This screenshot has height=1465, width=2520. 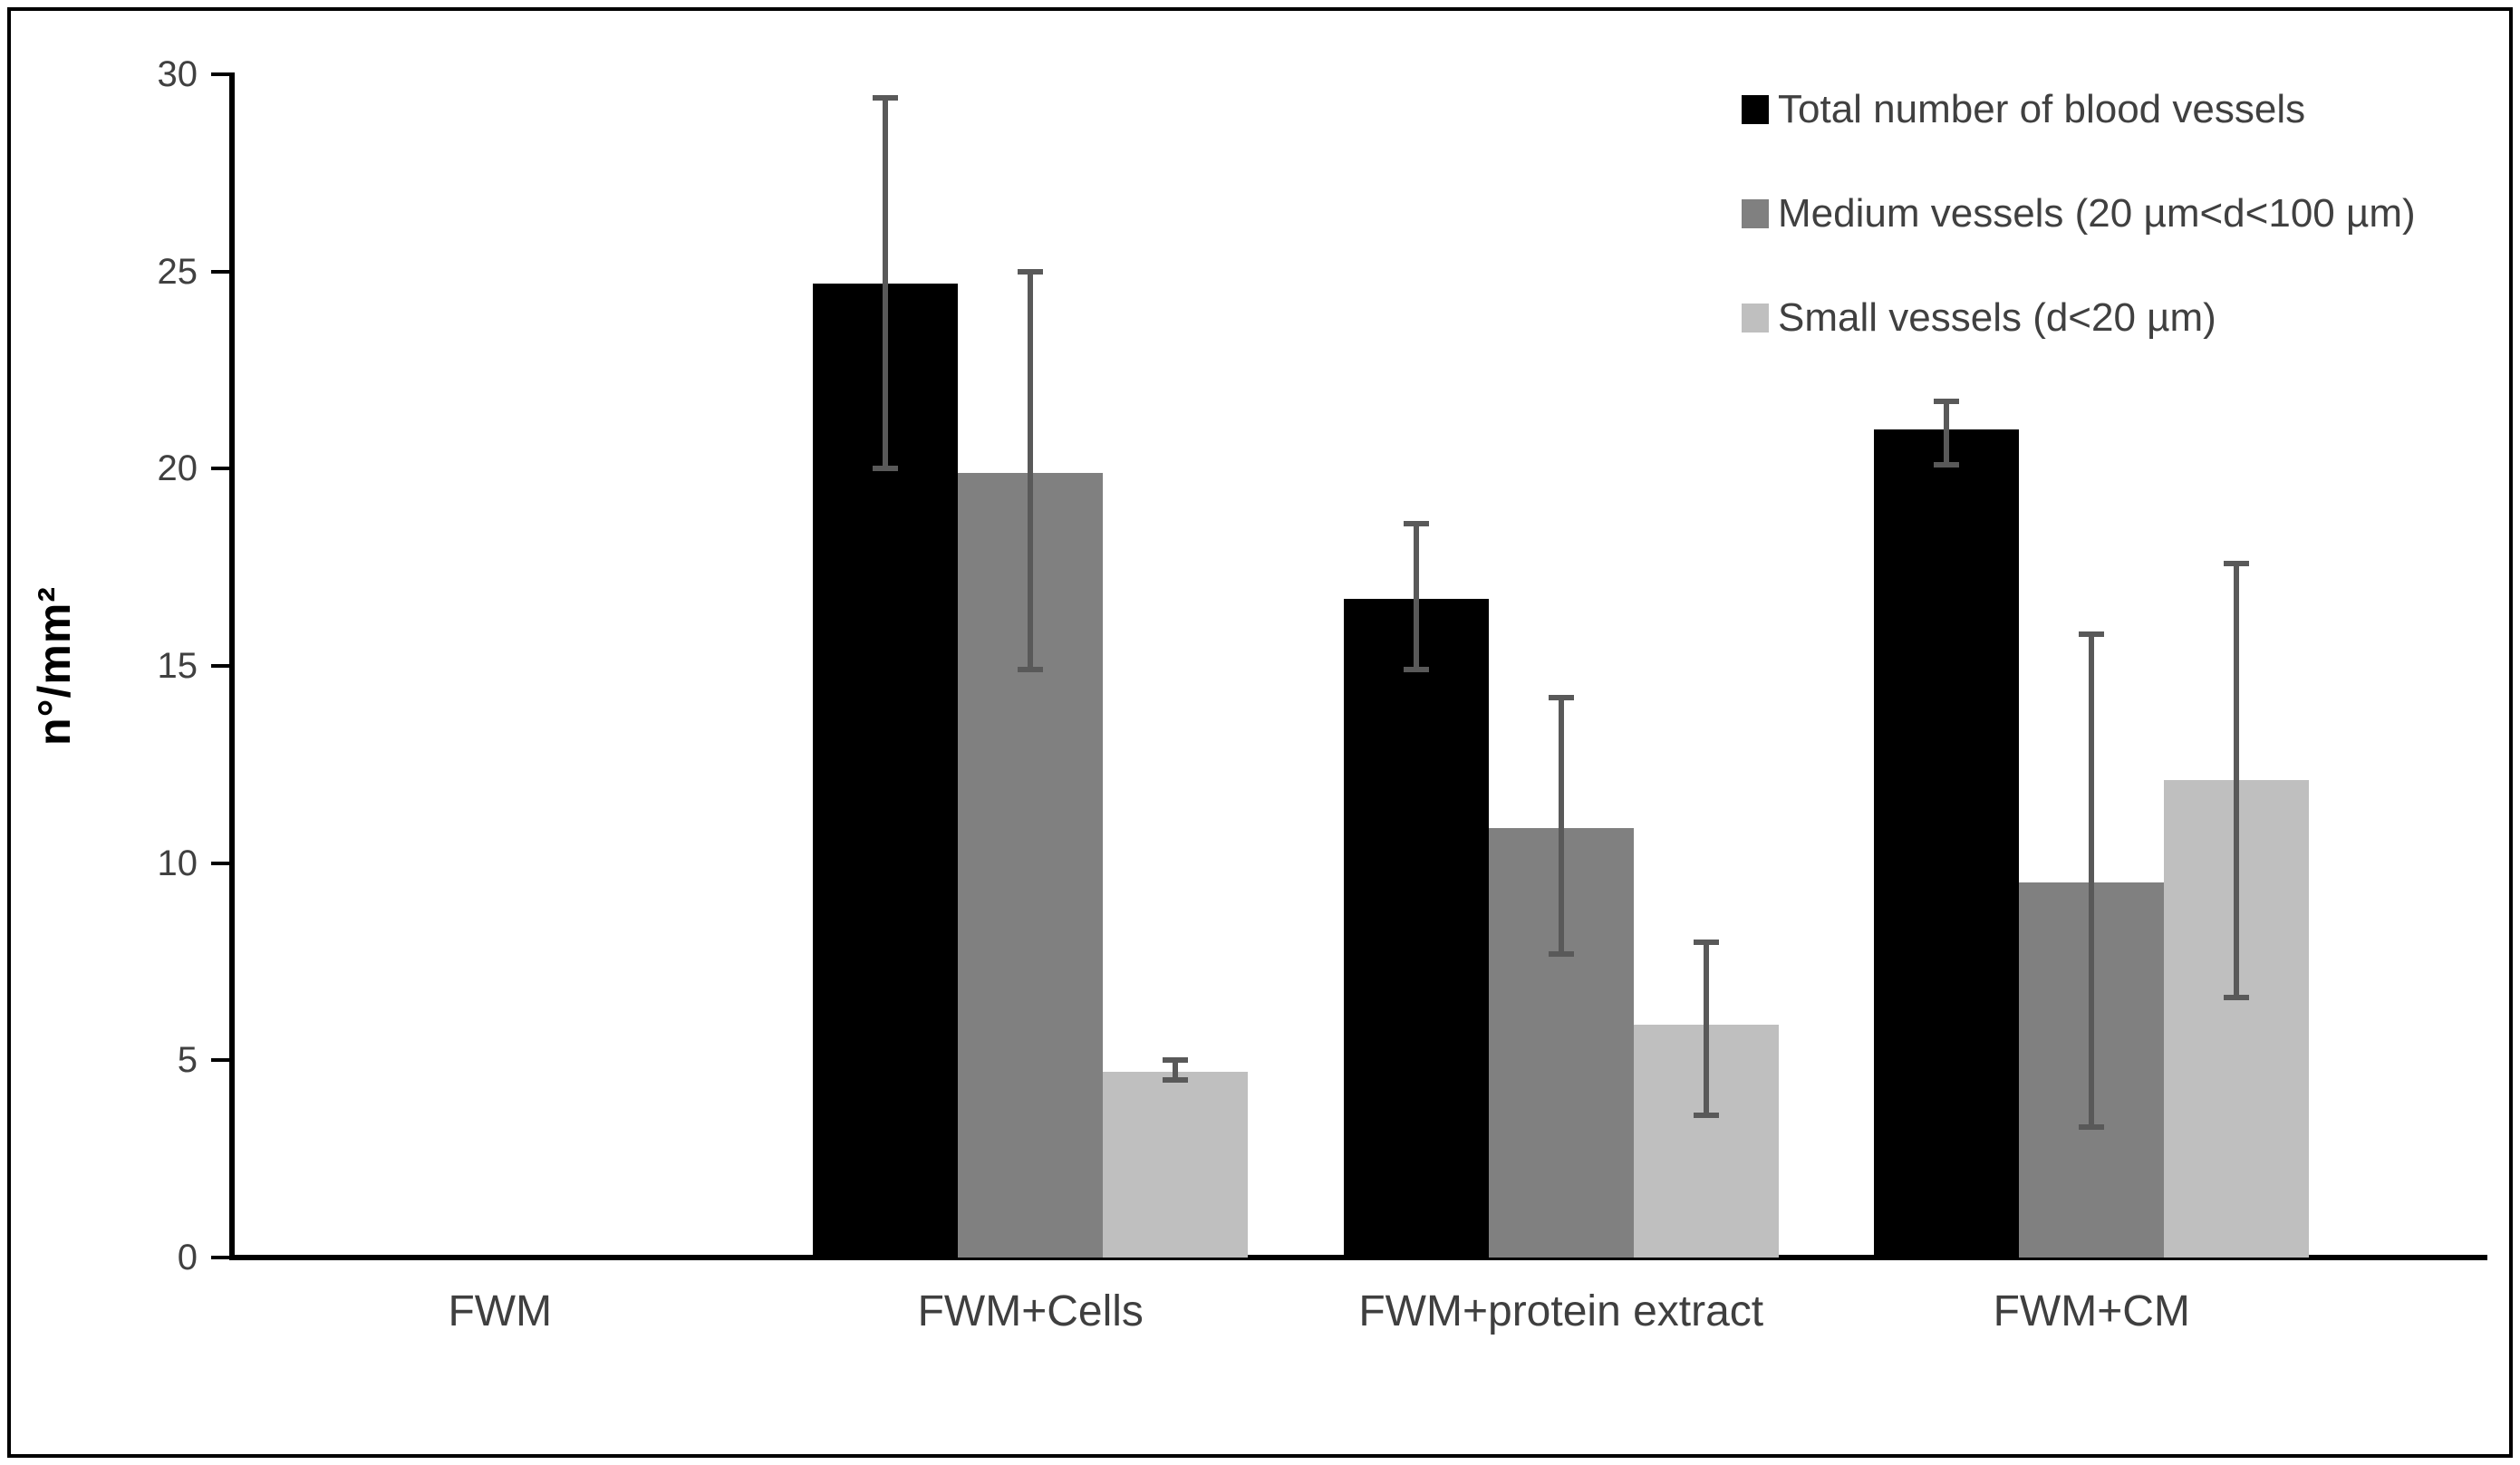 I want to click on legend-item: Total number of blood vessels, so click(x=2024, y=109).